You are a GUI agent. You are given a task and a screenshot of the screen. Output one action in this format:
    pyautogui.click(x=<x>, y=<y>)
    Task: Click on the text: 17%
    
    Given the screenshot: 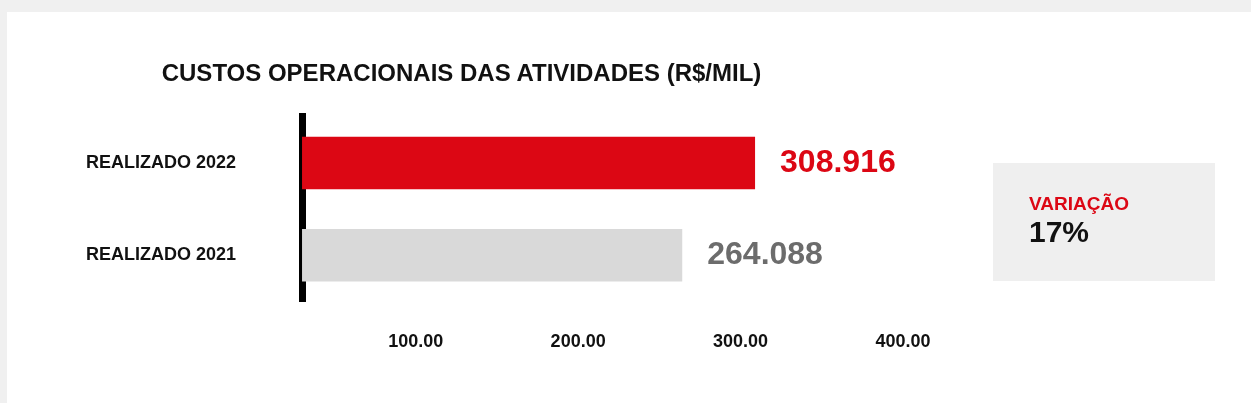 What is the action you would take?
    pyautogui.click(x=1059, y=232)
    